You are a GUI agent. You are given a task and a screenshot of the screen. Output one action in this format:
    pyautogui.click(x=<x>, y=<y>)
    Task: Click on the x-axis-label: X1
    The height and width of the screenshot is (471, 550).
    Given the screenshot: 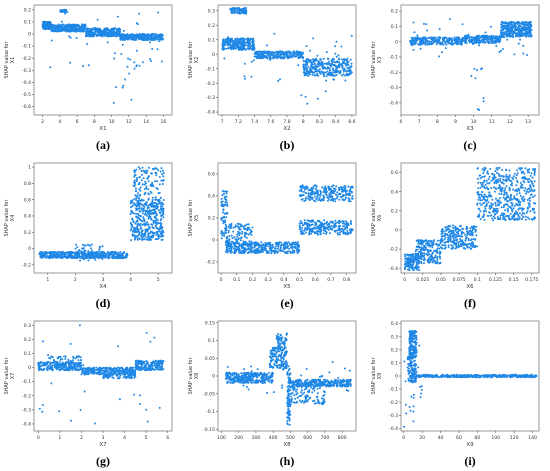 What is the action you would take?
    pyautogui.click(x=102, y=129)
    